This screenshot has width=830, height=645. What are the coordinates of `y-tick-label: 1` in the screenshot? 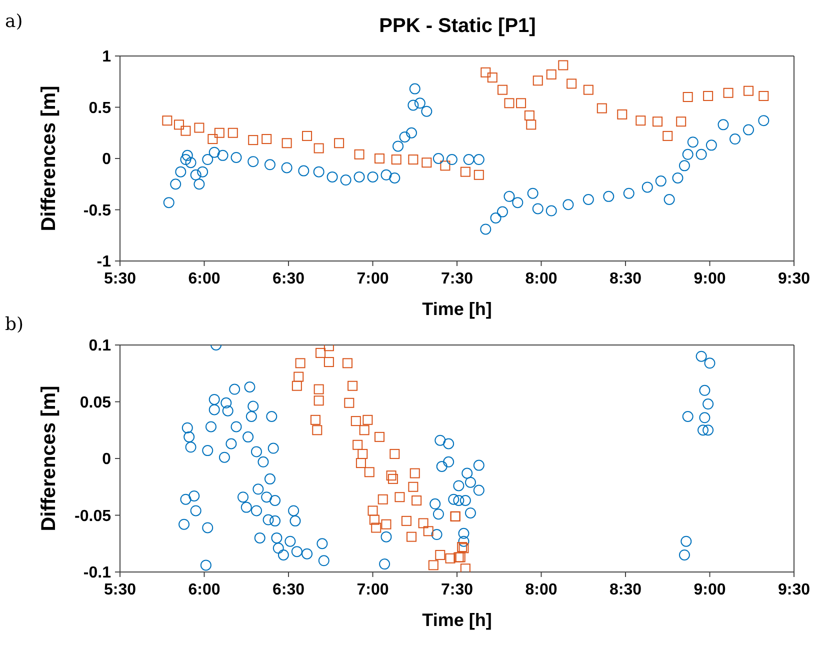 It's located at (107, 57).